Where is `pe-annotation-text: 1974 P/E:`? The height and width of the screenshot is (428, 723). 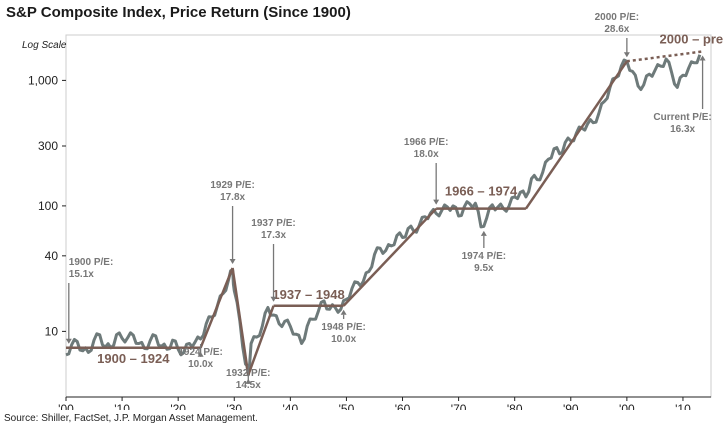
pe-annotation-text: 1974 P/E: is located at coordinates (484, 256).